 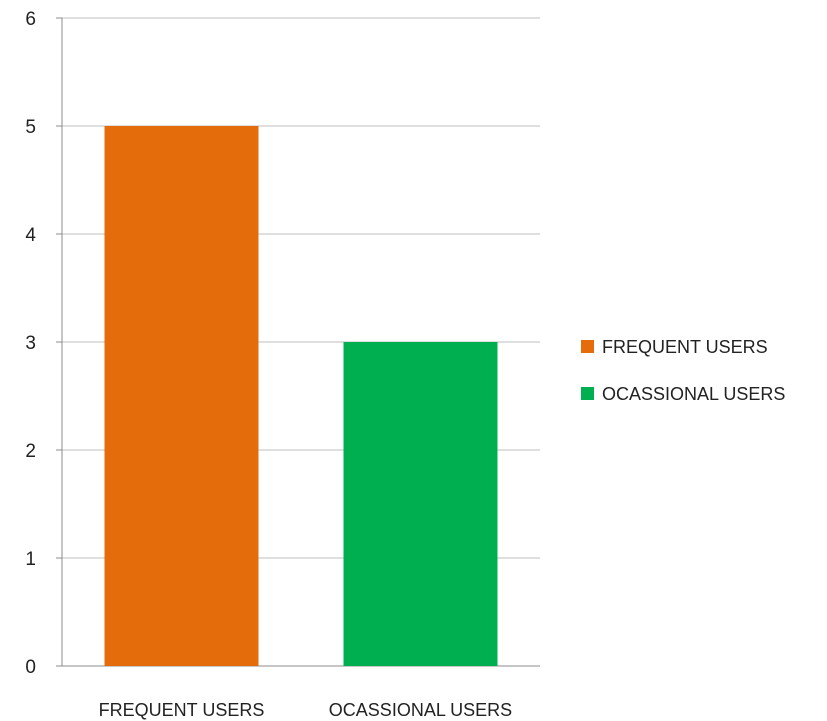 What do you see at coordinates (30, 451) in the screenshot?
I see `y-tick-label: 2` at bounding box center [30, 451].